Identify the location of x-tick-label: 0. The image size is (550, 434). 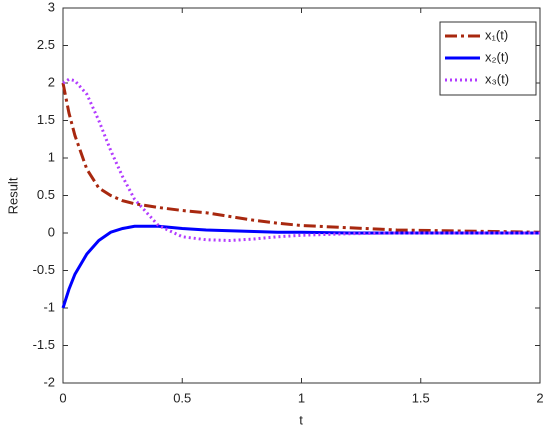
(62, 397).